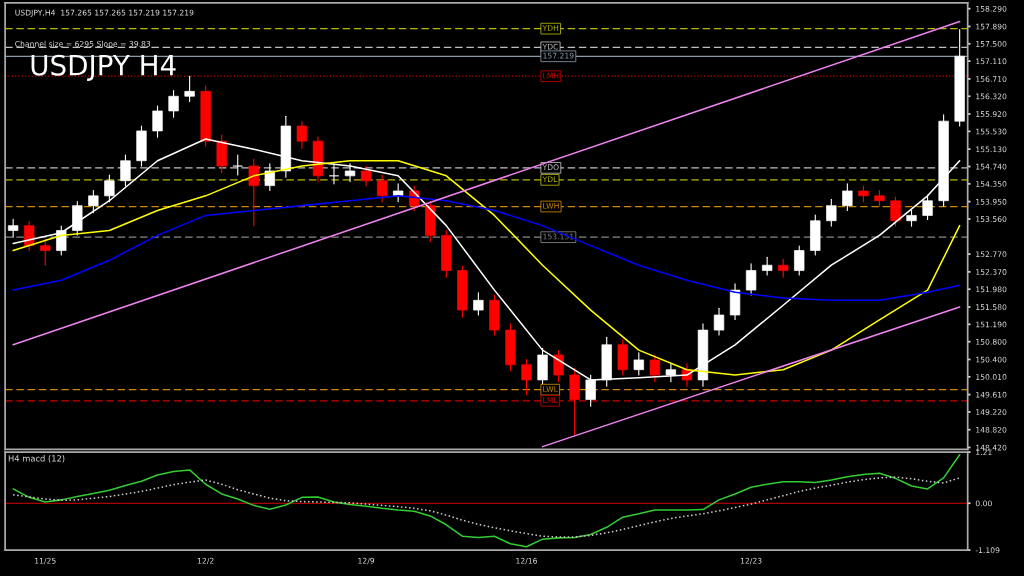  What do you see at coordinates (36, 459) in the screenshot?
I see `chart-title: H4 macd (12)` at bounding box center [36, 459].